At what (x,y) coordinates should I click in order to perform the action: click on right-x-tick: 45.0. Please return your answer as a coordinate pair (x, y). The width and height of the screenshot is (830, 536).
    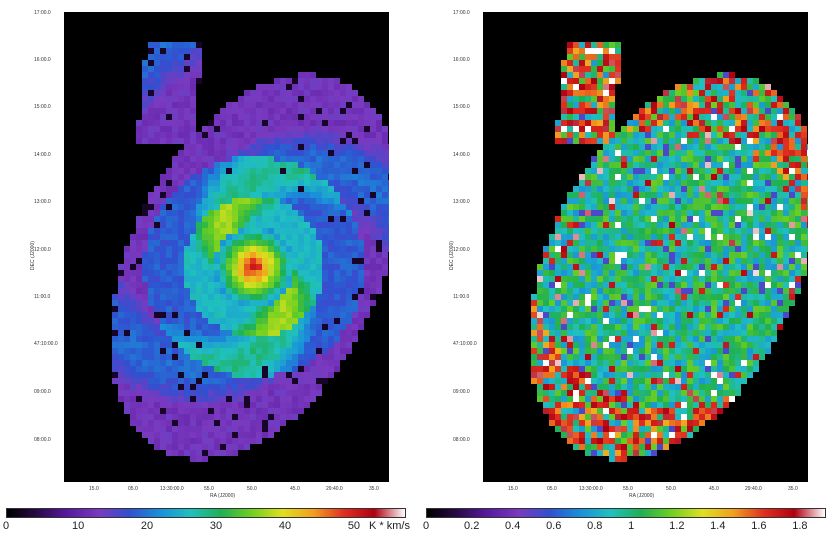
    Looking at the image, I should click on (714, 489).